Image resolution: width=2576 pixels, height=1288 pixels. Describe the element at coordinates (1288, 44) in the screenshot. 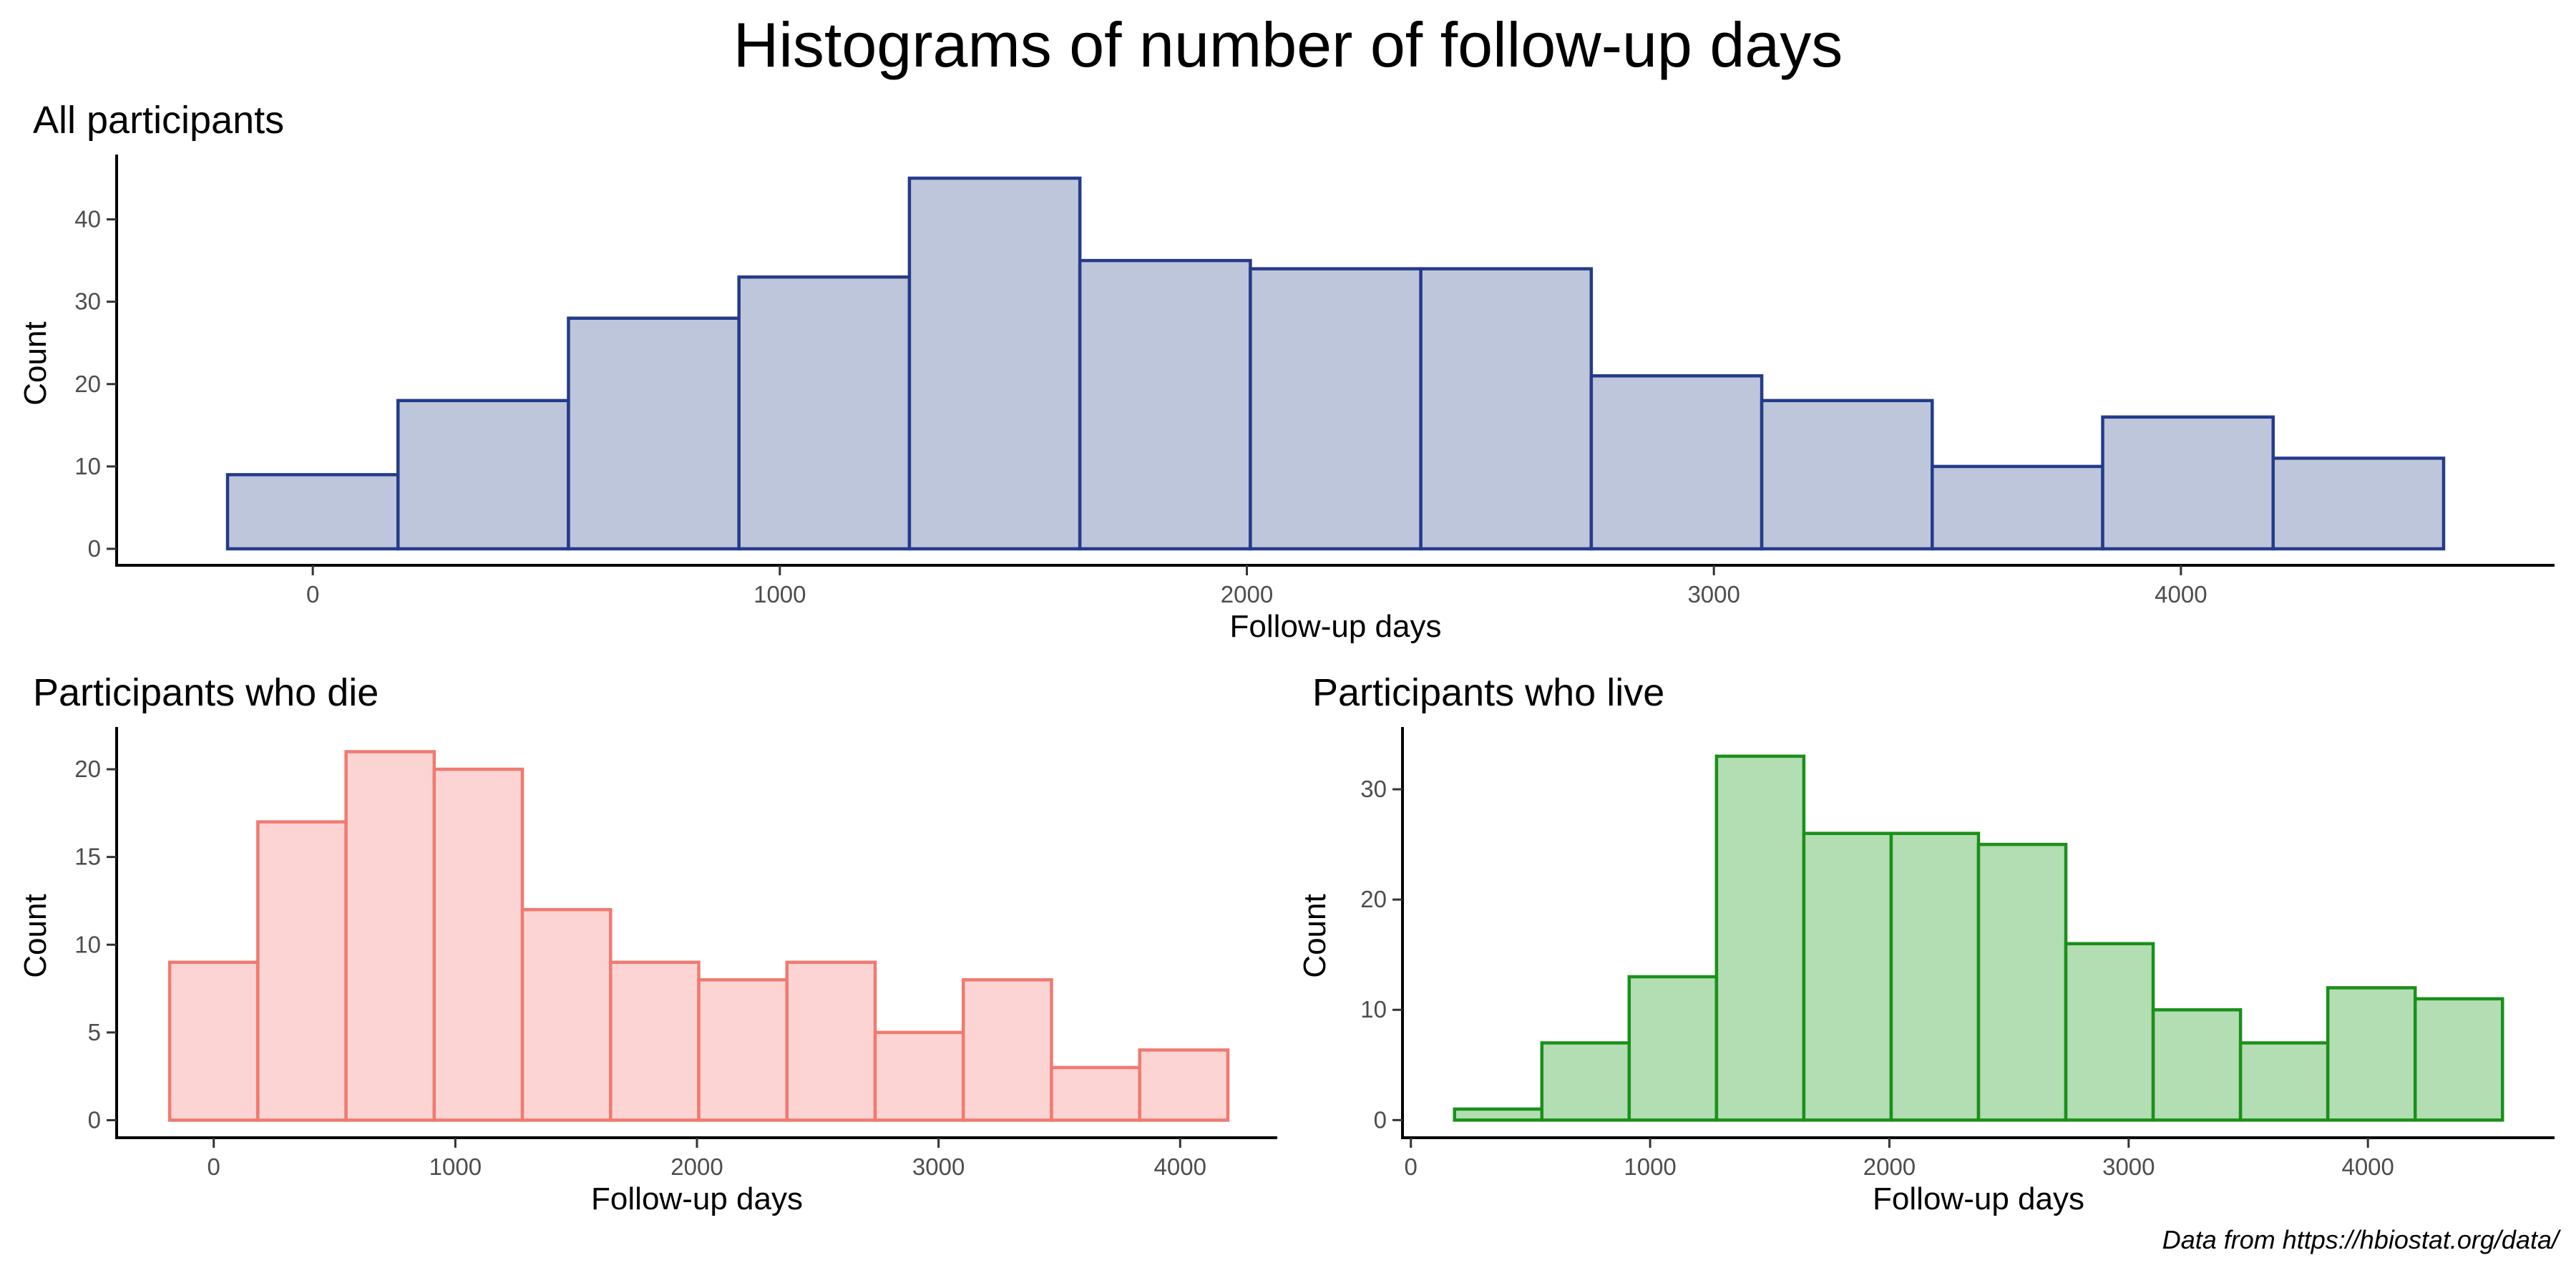

I see `page-title: Histograms of number of follow-up days` at that location.